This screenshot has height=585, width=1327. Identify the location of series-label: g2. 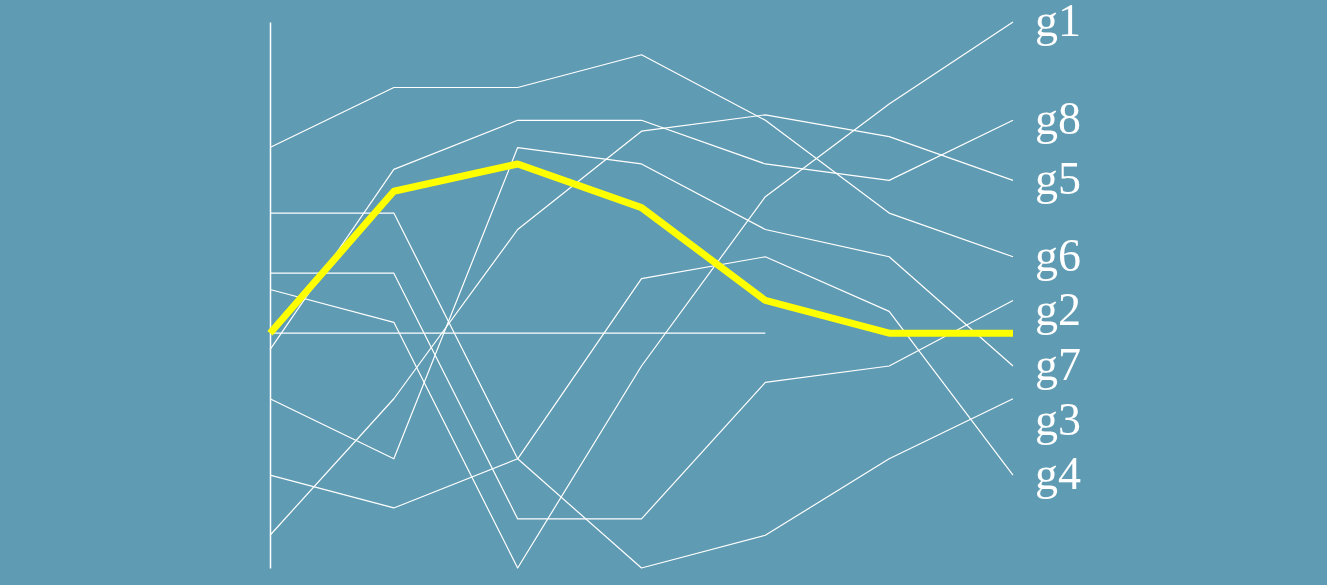
(1058, 310).